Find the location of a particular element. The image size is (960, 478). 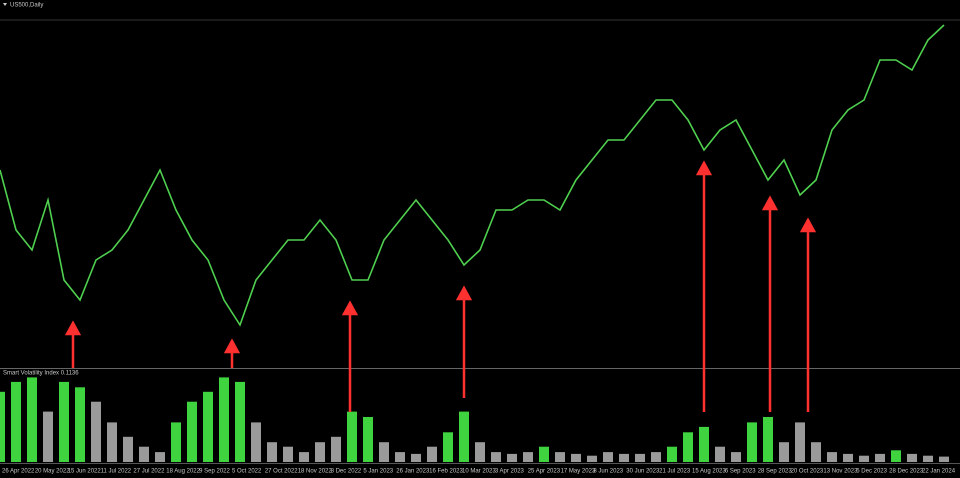

date-label: 20 May 2022 is located at coordinates (52, 472).